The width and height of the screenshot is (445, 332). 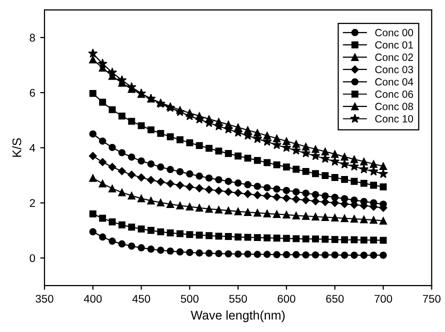 What do you see at coordinates (32, 203) in the screenshot?
I see `y-tick-label: 2` at bounding box center [32, 203].